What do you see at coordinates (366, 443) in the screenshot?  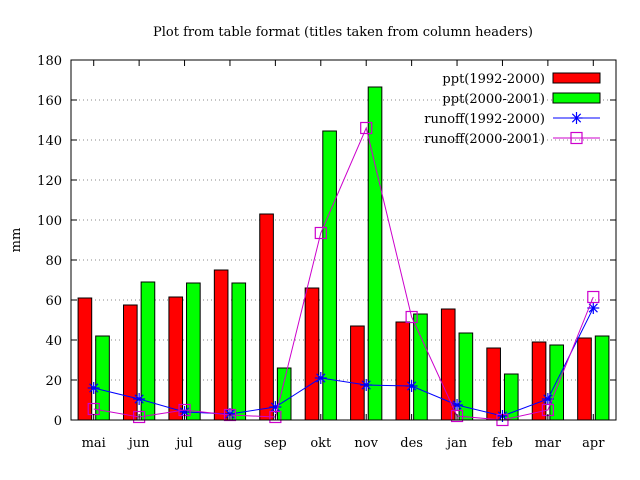 I see `x-tick-label: nov` at bounding box center [366, 443].